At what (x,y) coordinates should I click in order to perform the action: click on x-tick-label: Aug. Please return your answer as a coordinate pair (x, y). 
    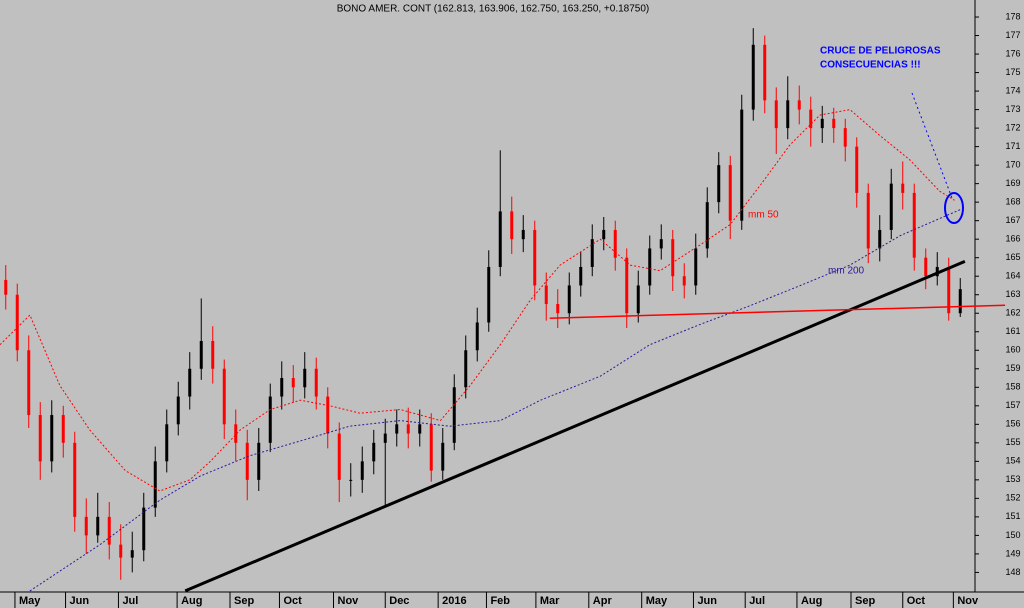
    Looking at the image, I should click on (191, 601).